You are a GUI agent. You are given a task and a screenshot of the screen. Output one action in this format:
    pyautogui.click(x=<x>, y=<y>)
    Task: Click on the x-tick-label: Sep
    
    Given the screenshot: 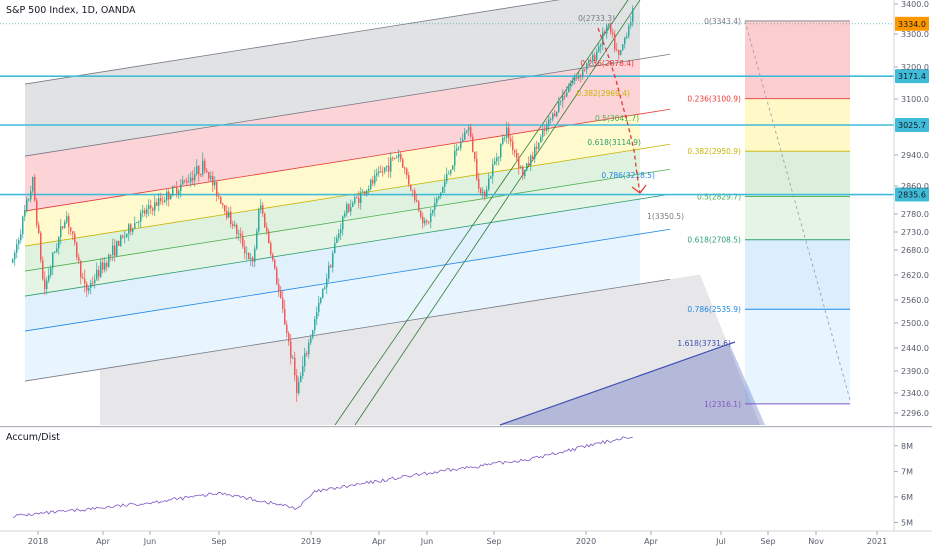 What is the action you would take?
    pyautogui.click(x=767, y=541)
    